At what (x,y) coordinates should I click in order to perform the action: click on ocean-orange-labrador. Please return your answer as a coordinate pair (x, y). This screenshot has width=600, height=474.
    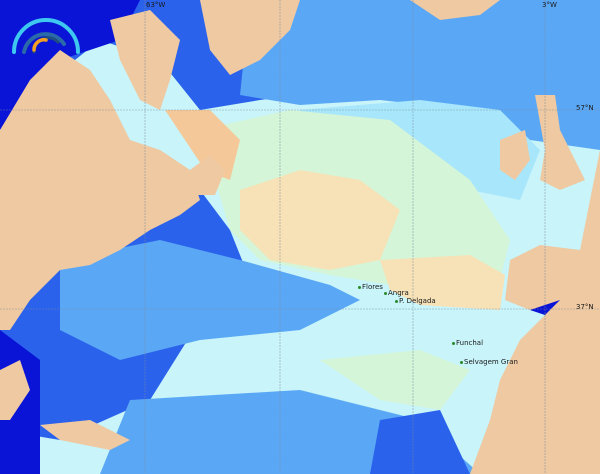
    Looking at the image, I should click on (202, 145).